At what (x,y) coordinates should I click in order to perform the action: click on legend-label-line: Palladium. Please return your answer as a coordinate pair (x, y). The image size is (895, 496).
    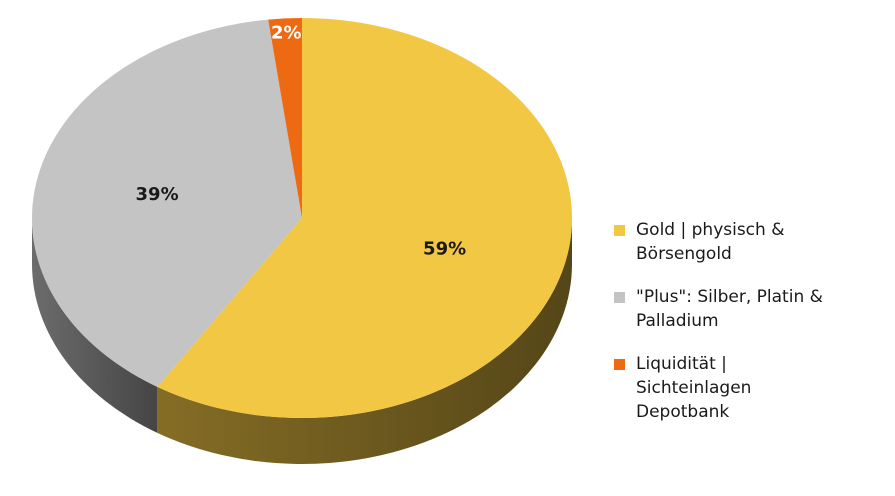
    Looking at the image, I should click on (677, 321).